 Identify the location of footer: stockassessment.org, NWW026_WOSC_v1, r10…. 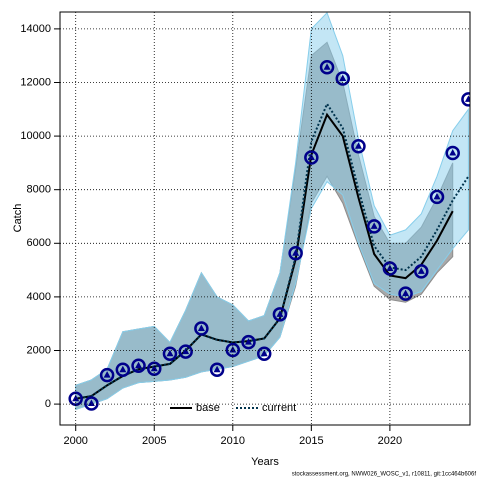
(384, 475).